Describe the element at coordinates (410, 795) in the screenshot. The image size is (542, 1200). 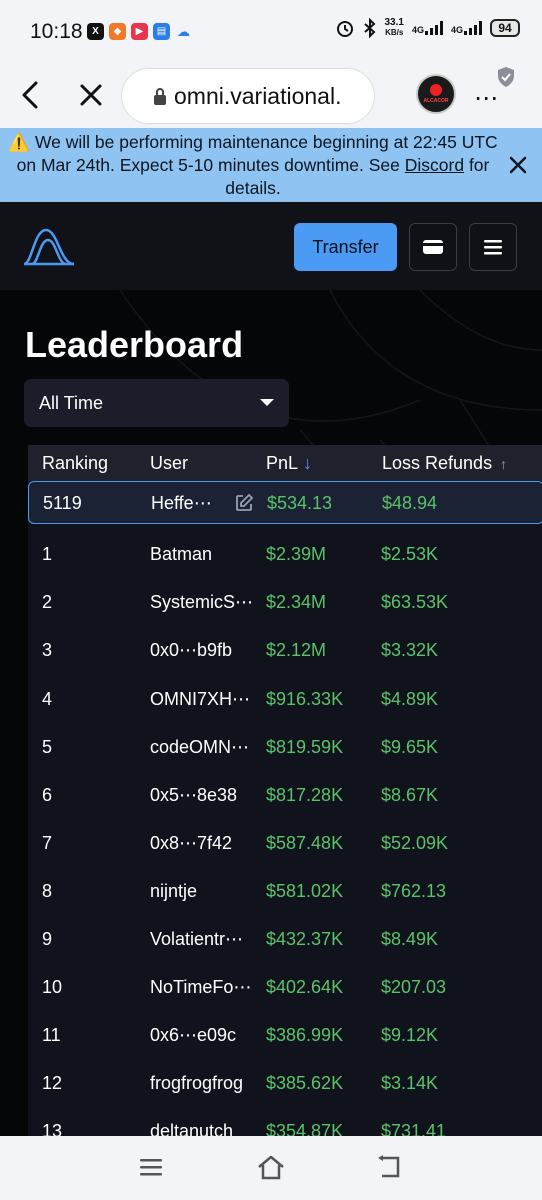
I see `cell-loss-refund: $8.67K` at that location.